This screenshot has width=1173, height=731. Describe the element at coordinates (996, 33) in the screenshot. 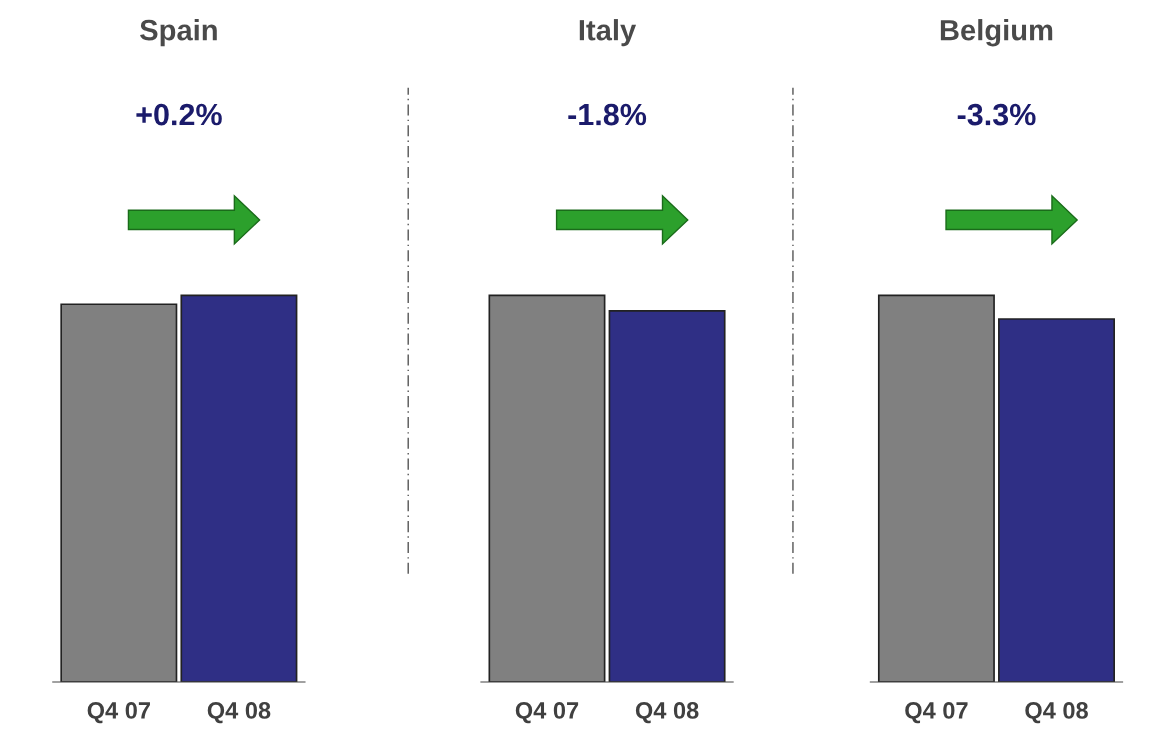

I see `chart-title: Belgium` at that location.